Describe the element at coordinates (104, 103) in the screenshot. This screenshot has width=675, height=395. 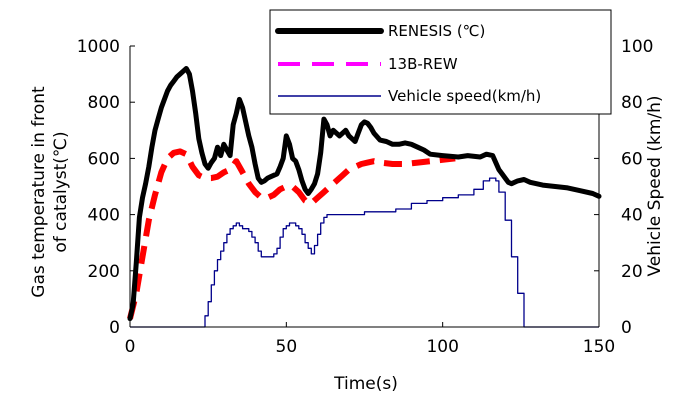
I see `y-tick-label: 800` at that location.